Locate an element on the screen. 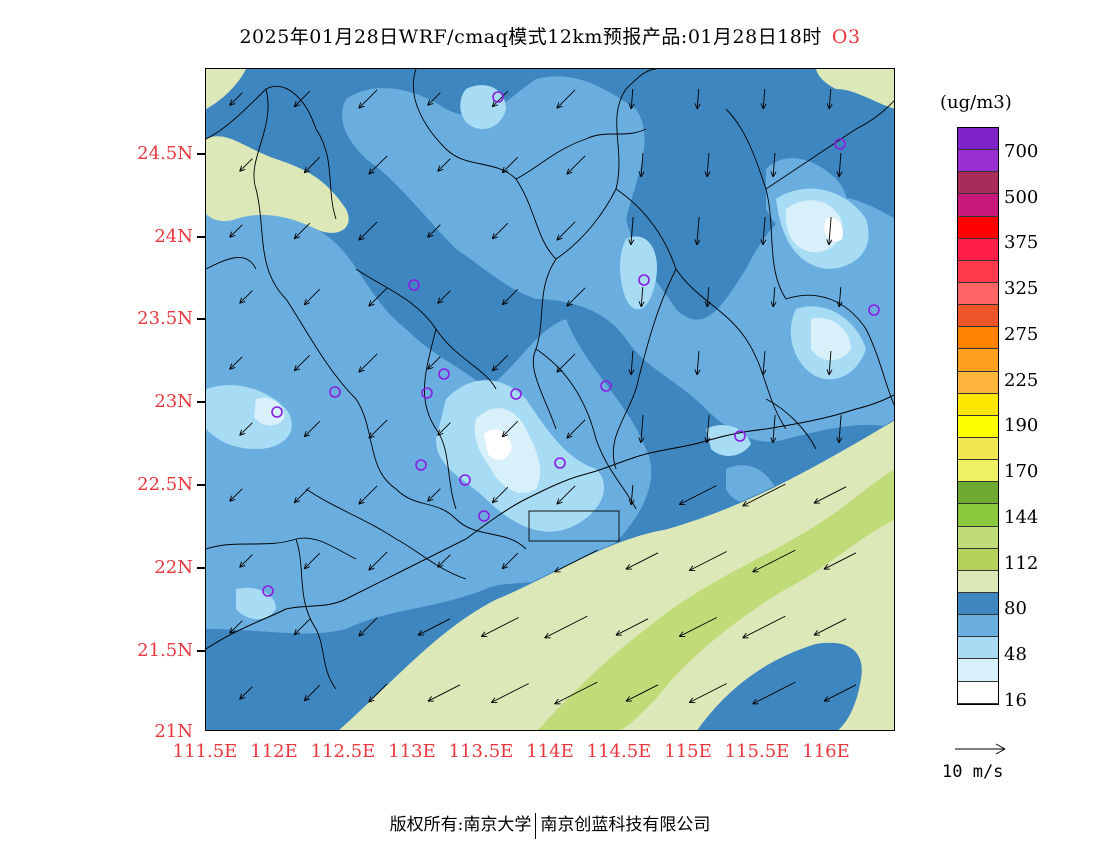 This screenshot has width=1100, height=850. contour-band-80-sea is located at coordinates (779, 686).